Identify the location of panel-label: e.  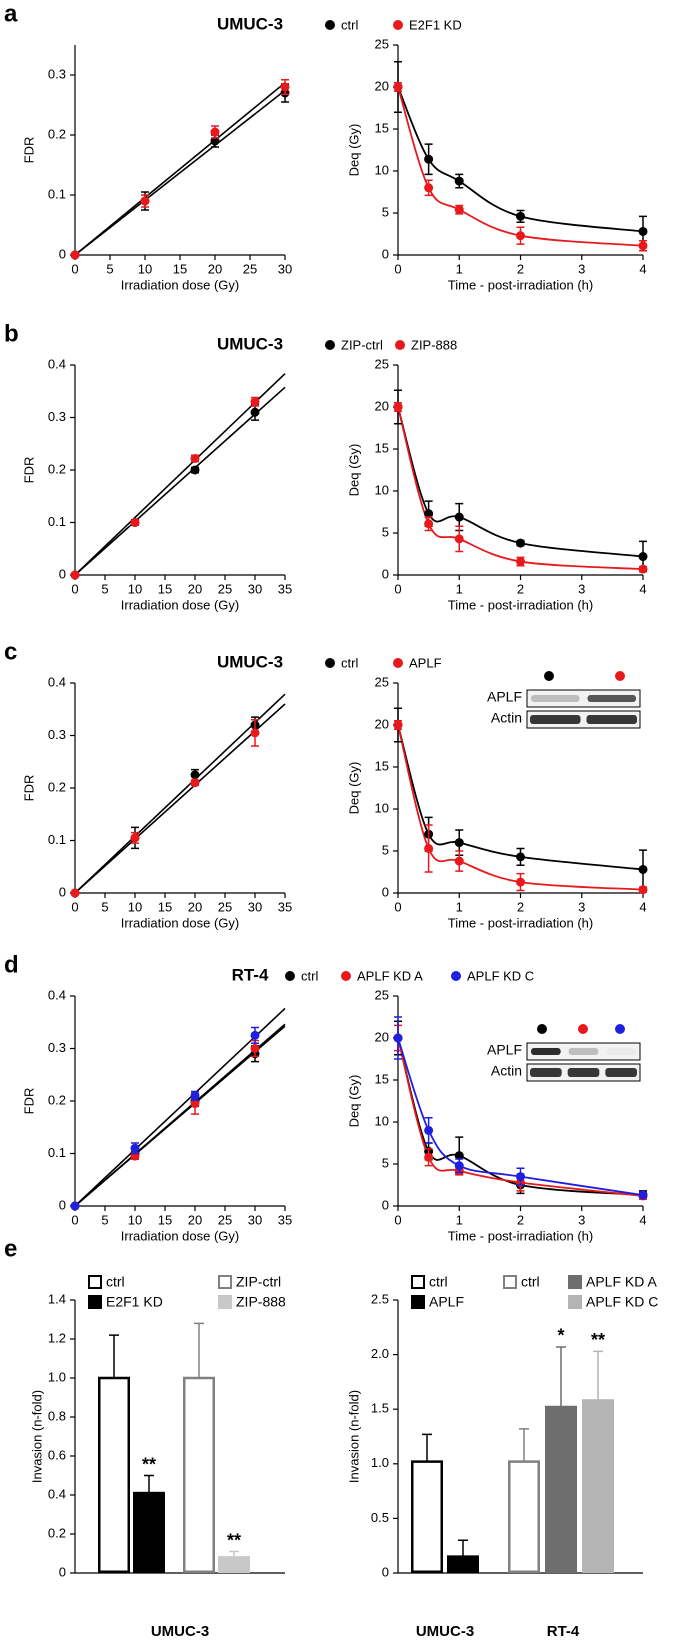
(10, 1248).